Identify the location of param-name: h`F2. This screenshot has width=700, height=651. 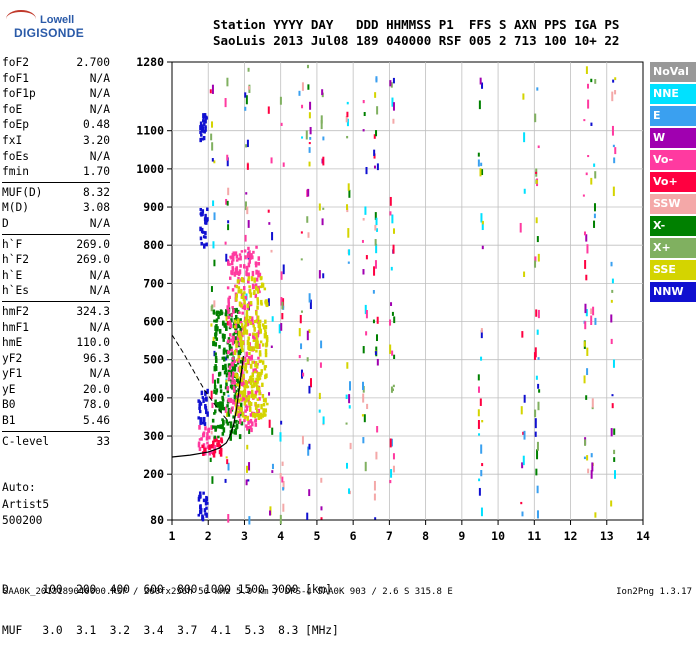
(15, 260).